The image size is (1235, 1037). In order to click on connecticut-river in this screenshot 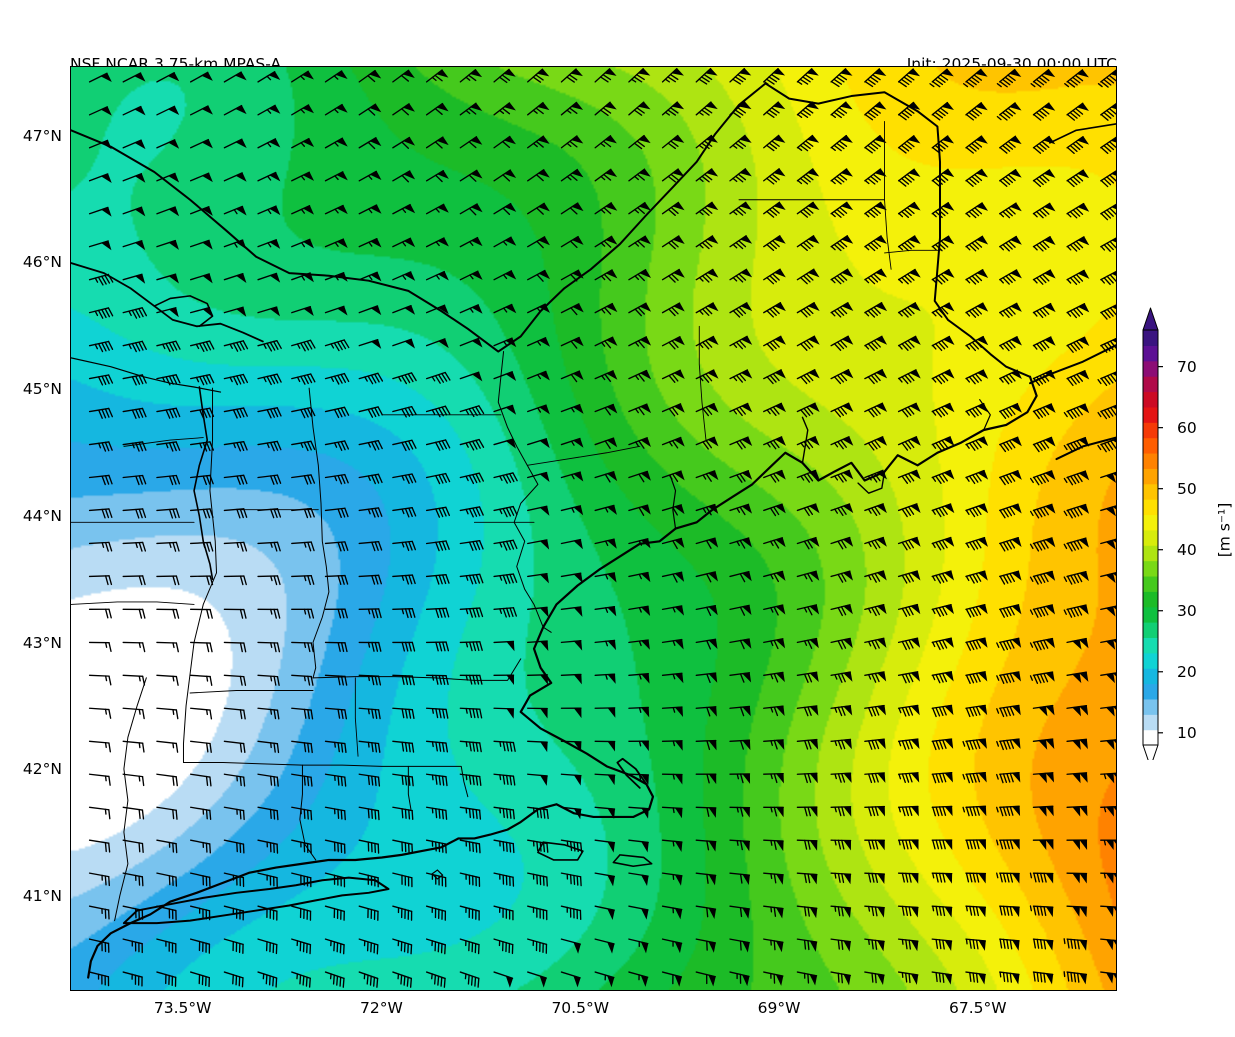, I will do `click(308, 812)`.